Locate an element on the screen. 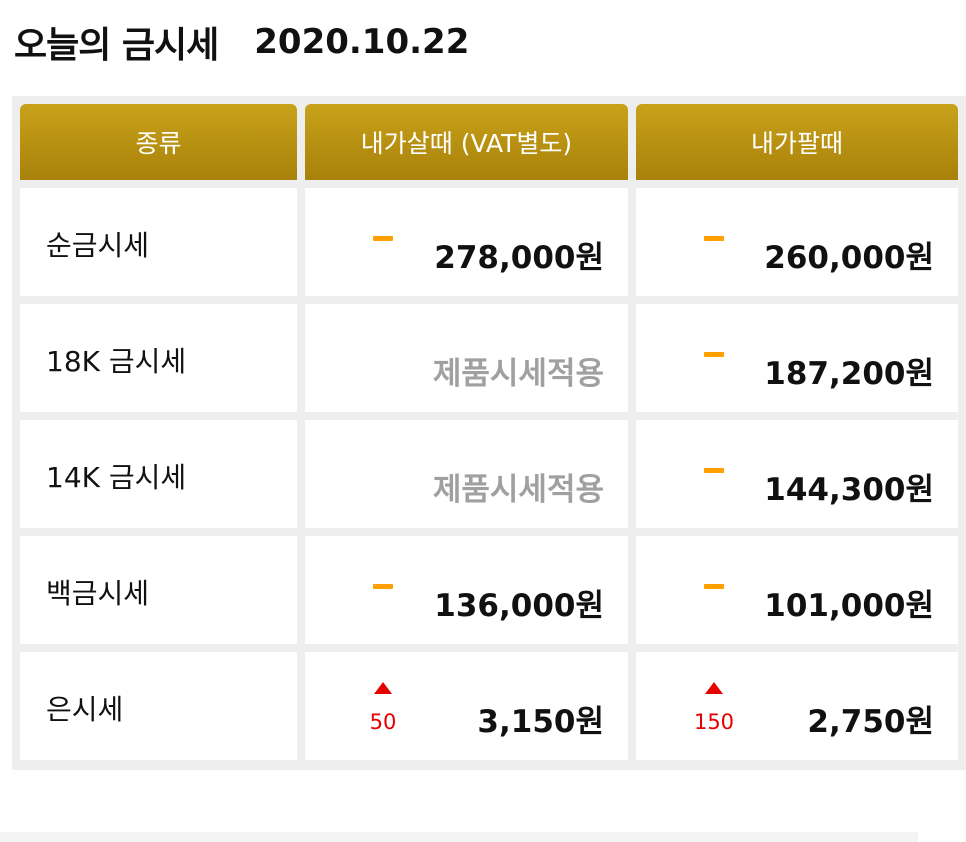  metal-name: 은시세 is located at coordinates (85, 709).